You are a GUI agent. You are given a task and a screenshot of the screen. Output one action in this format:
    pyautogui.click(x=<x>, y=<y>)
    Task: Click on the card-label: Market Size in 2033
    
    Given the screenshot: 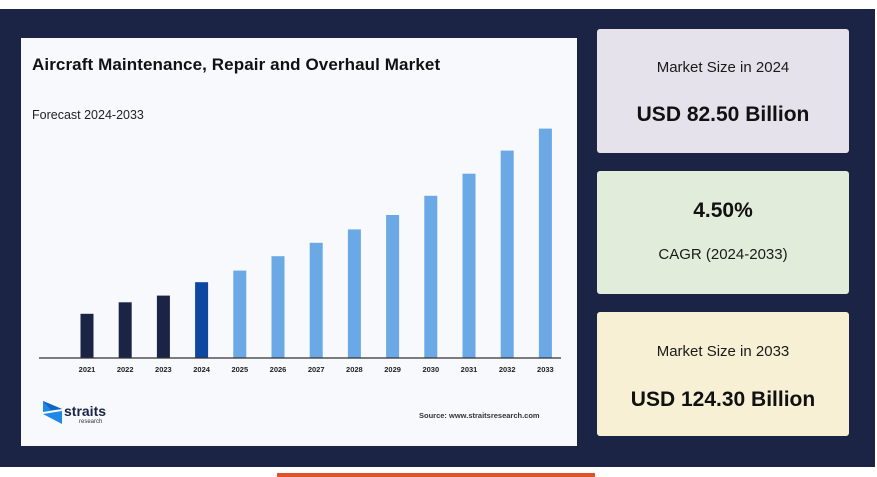 What is the action you would take?
    pyautogui.click(x=723, y=351)
    